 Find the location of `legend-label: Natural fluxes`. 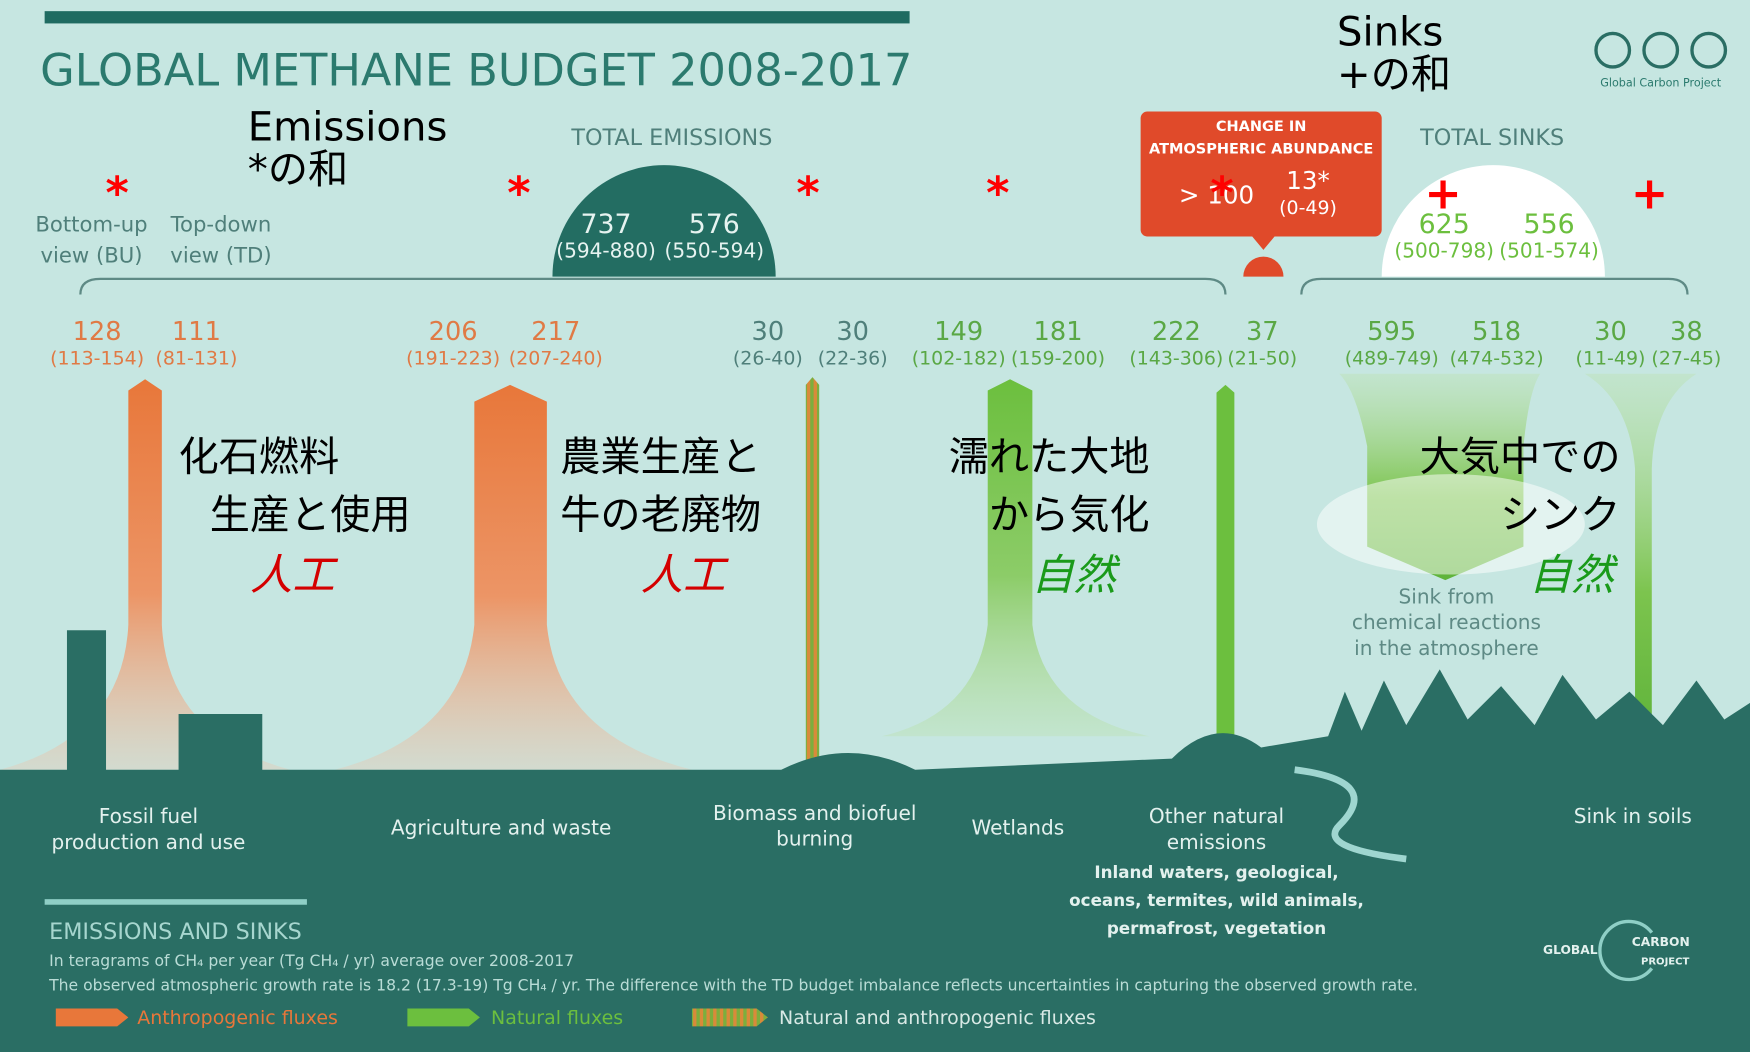

legend-label: Natural fluxes is located at coordinates (557, 1018).